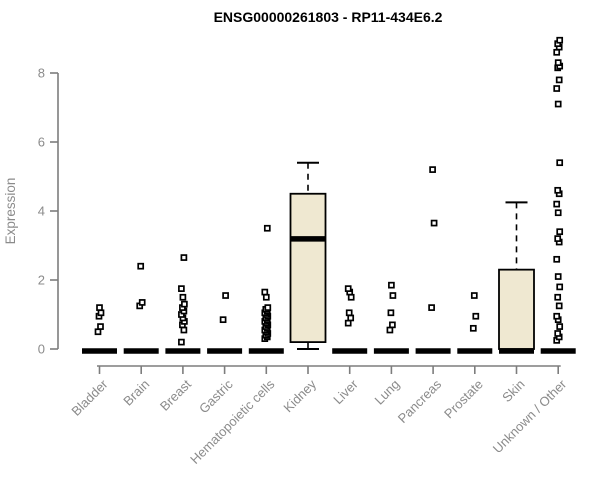  What do you see at coordinates (216, 396) in the screenshot?
I see `x-tick-label: Gastric` at bounding box center [216, 396].